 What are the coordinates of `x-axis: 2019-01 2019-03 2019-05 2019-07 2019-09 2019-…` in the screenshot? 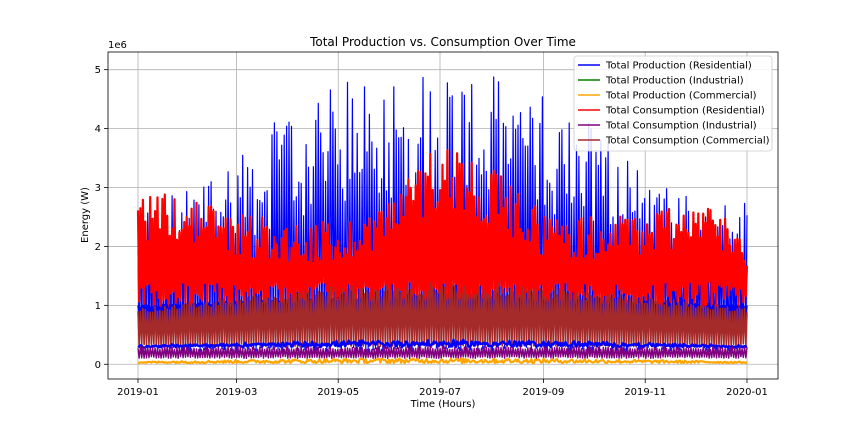 It's located at (442, 388).